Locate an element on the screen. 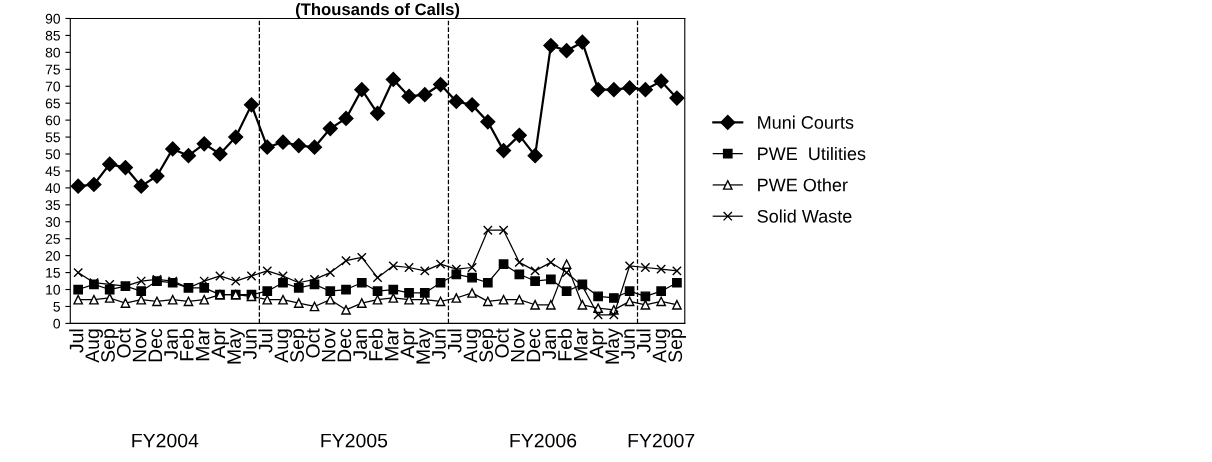  y-tick-label: 80 is located at coordinates (53, 52).